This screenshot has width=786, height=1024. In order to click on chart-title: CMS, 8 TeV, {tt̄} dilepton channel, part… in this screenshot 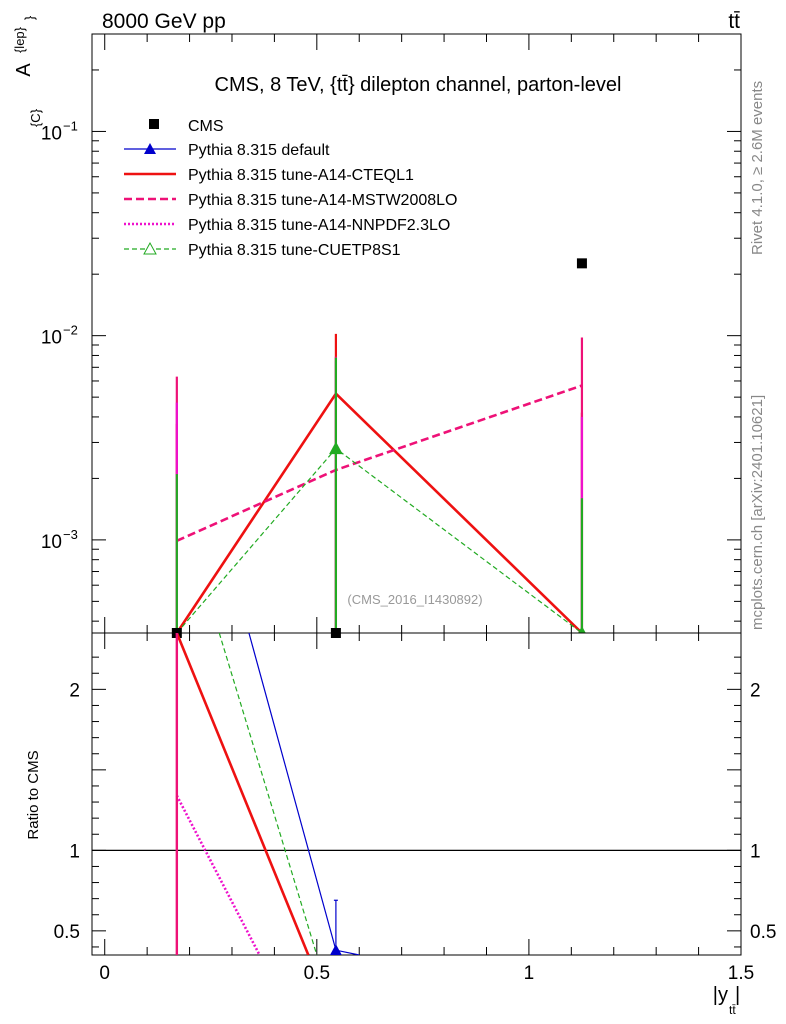, I will do `click(418, 85)`.